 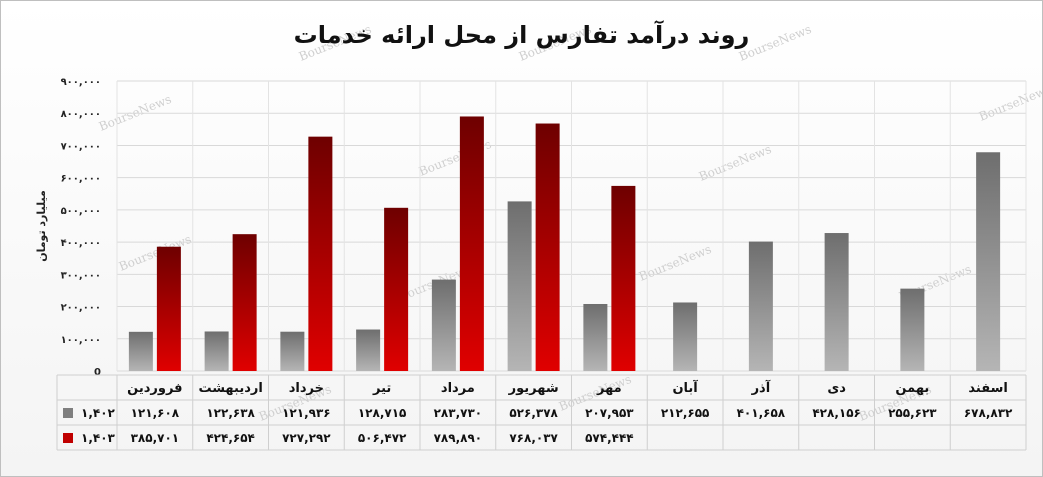 What do you see at coordinates (81, 146) in the screenshot?
I see `y-tick-label: ۷۰۰,۰۰۰` at bounding box center [81, 146].